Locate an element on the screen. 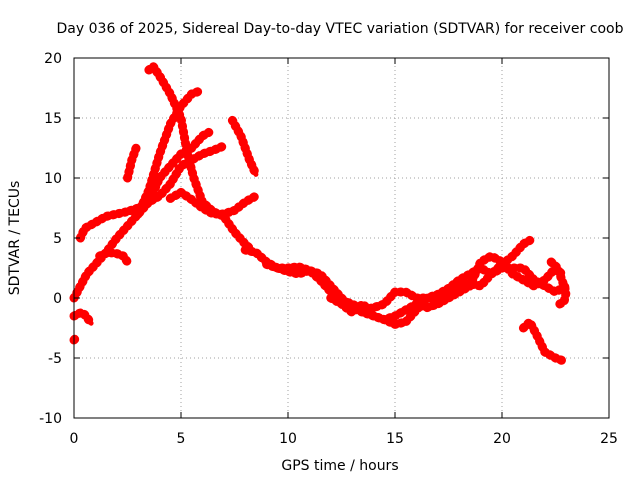 The width and height of the screenshot is (640, 480). series-markers-trace-g is located at coordinates (200, 158).